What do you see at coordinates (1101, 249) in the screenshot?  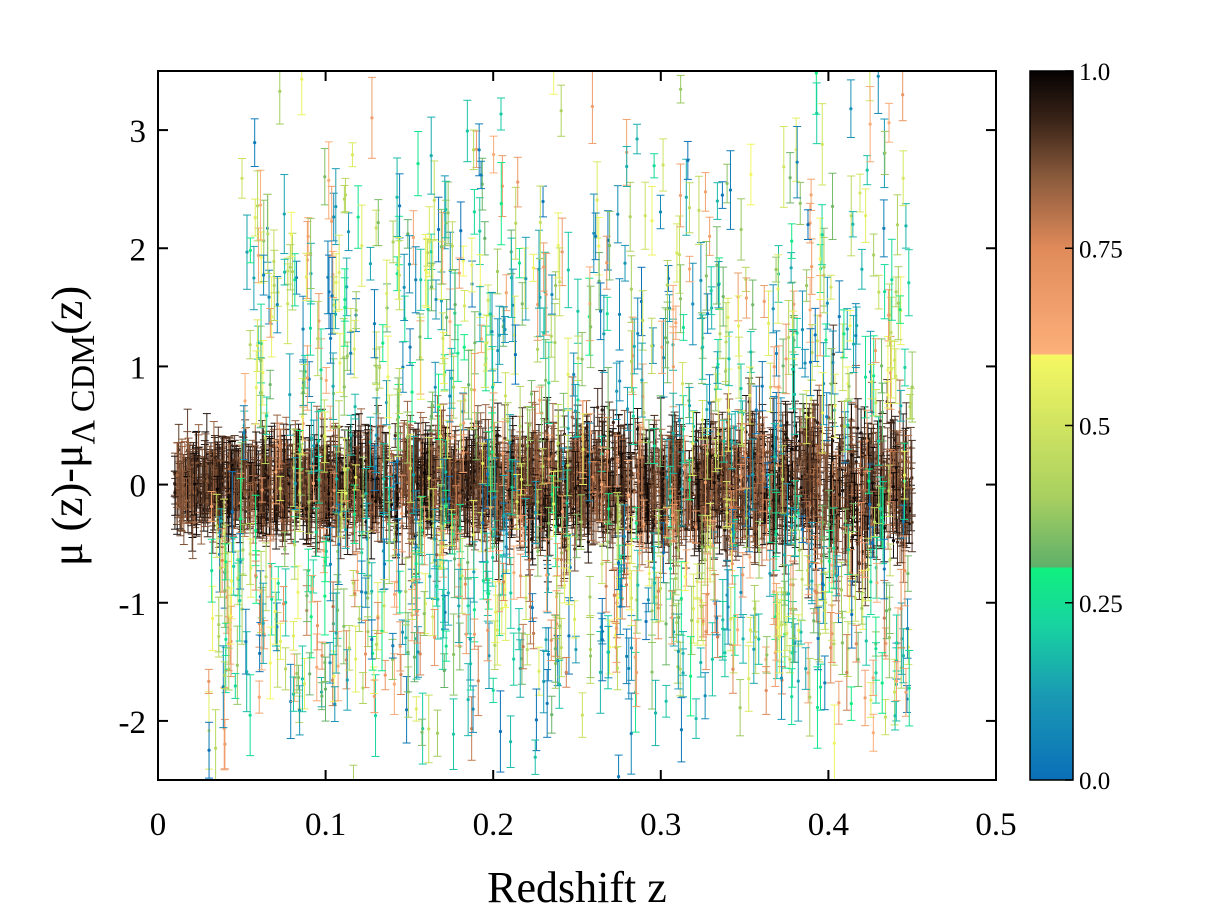 I see `colorbar-tick-label: 0.75` at bounding box center [1101, 249].